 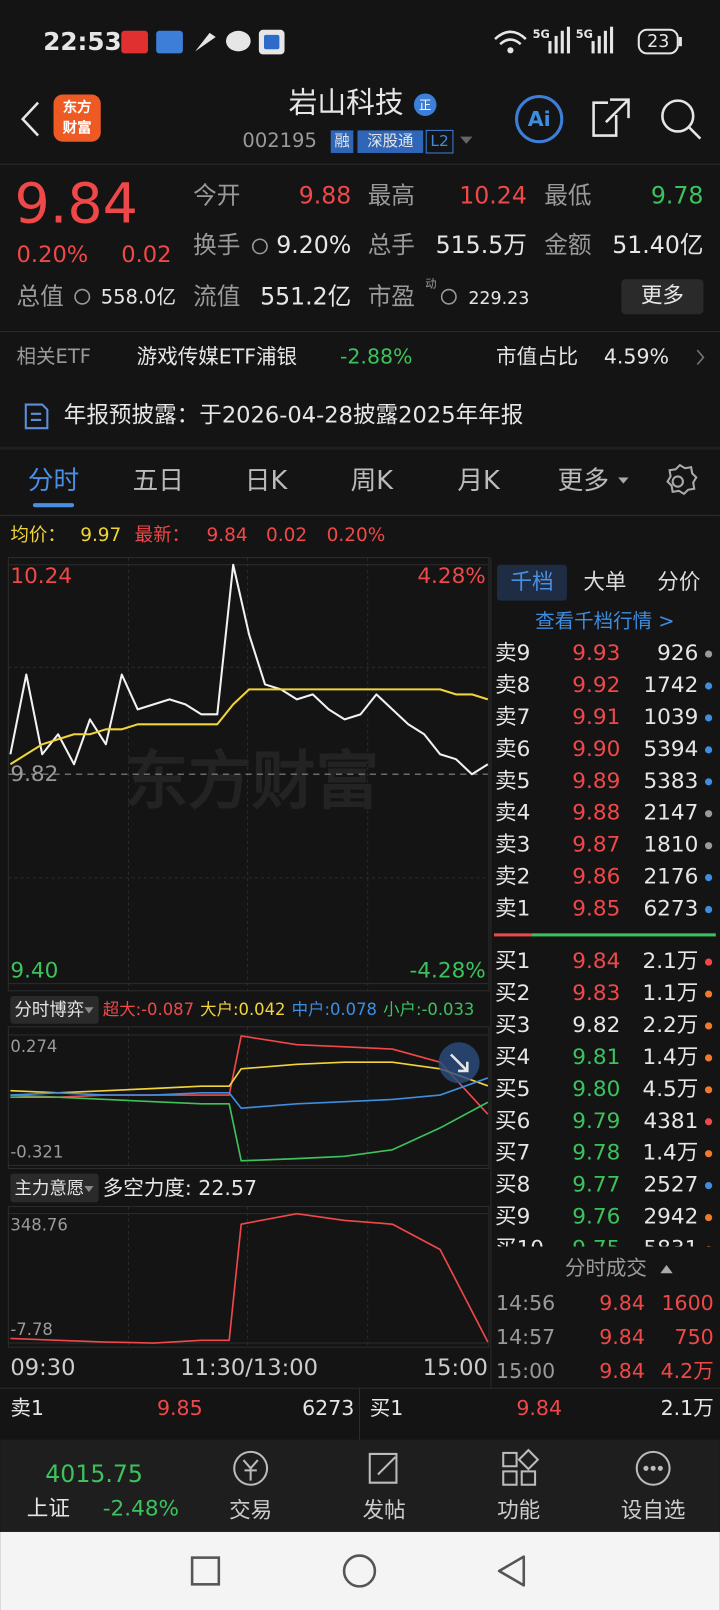 What do you see at coordinates (512, 1153) in the screenshot?
I see `book-label: 买7` at bounding box center [512, 1153].